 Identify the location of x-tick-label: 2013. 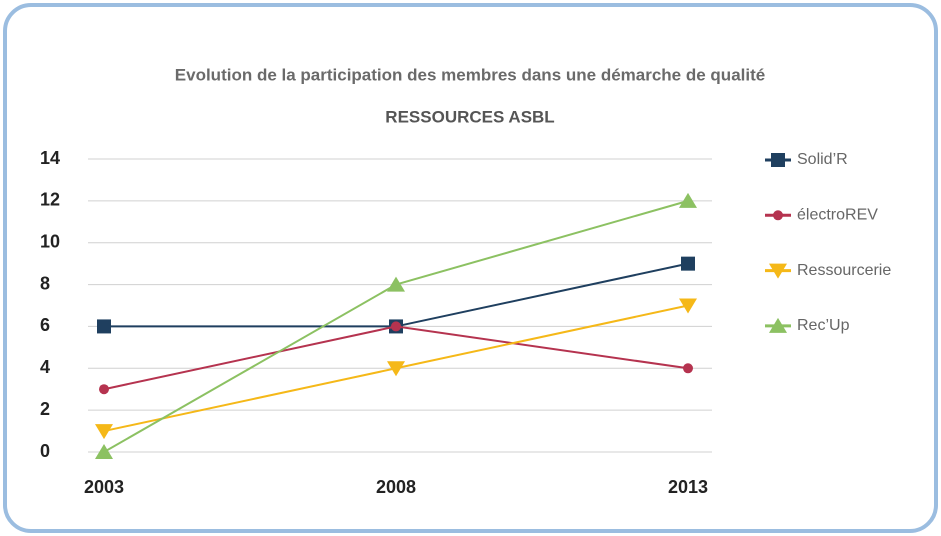
(688, 487).